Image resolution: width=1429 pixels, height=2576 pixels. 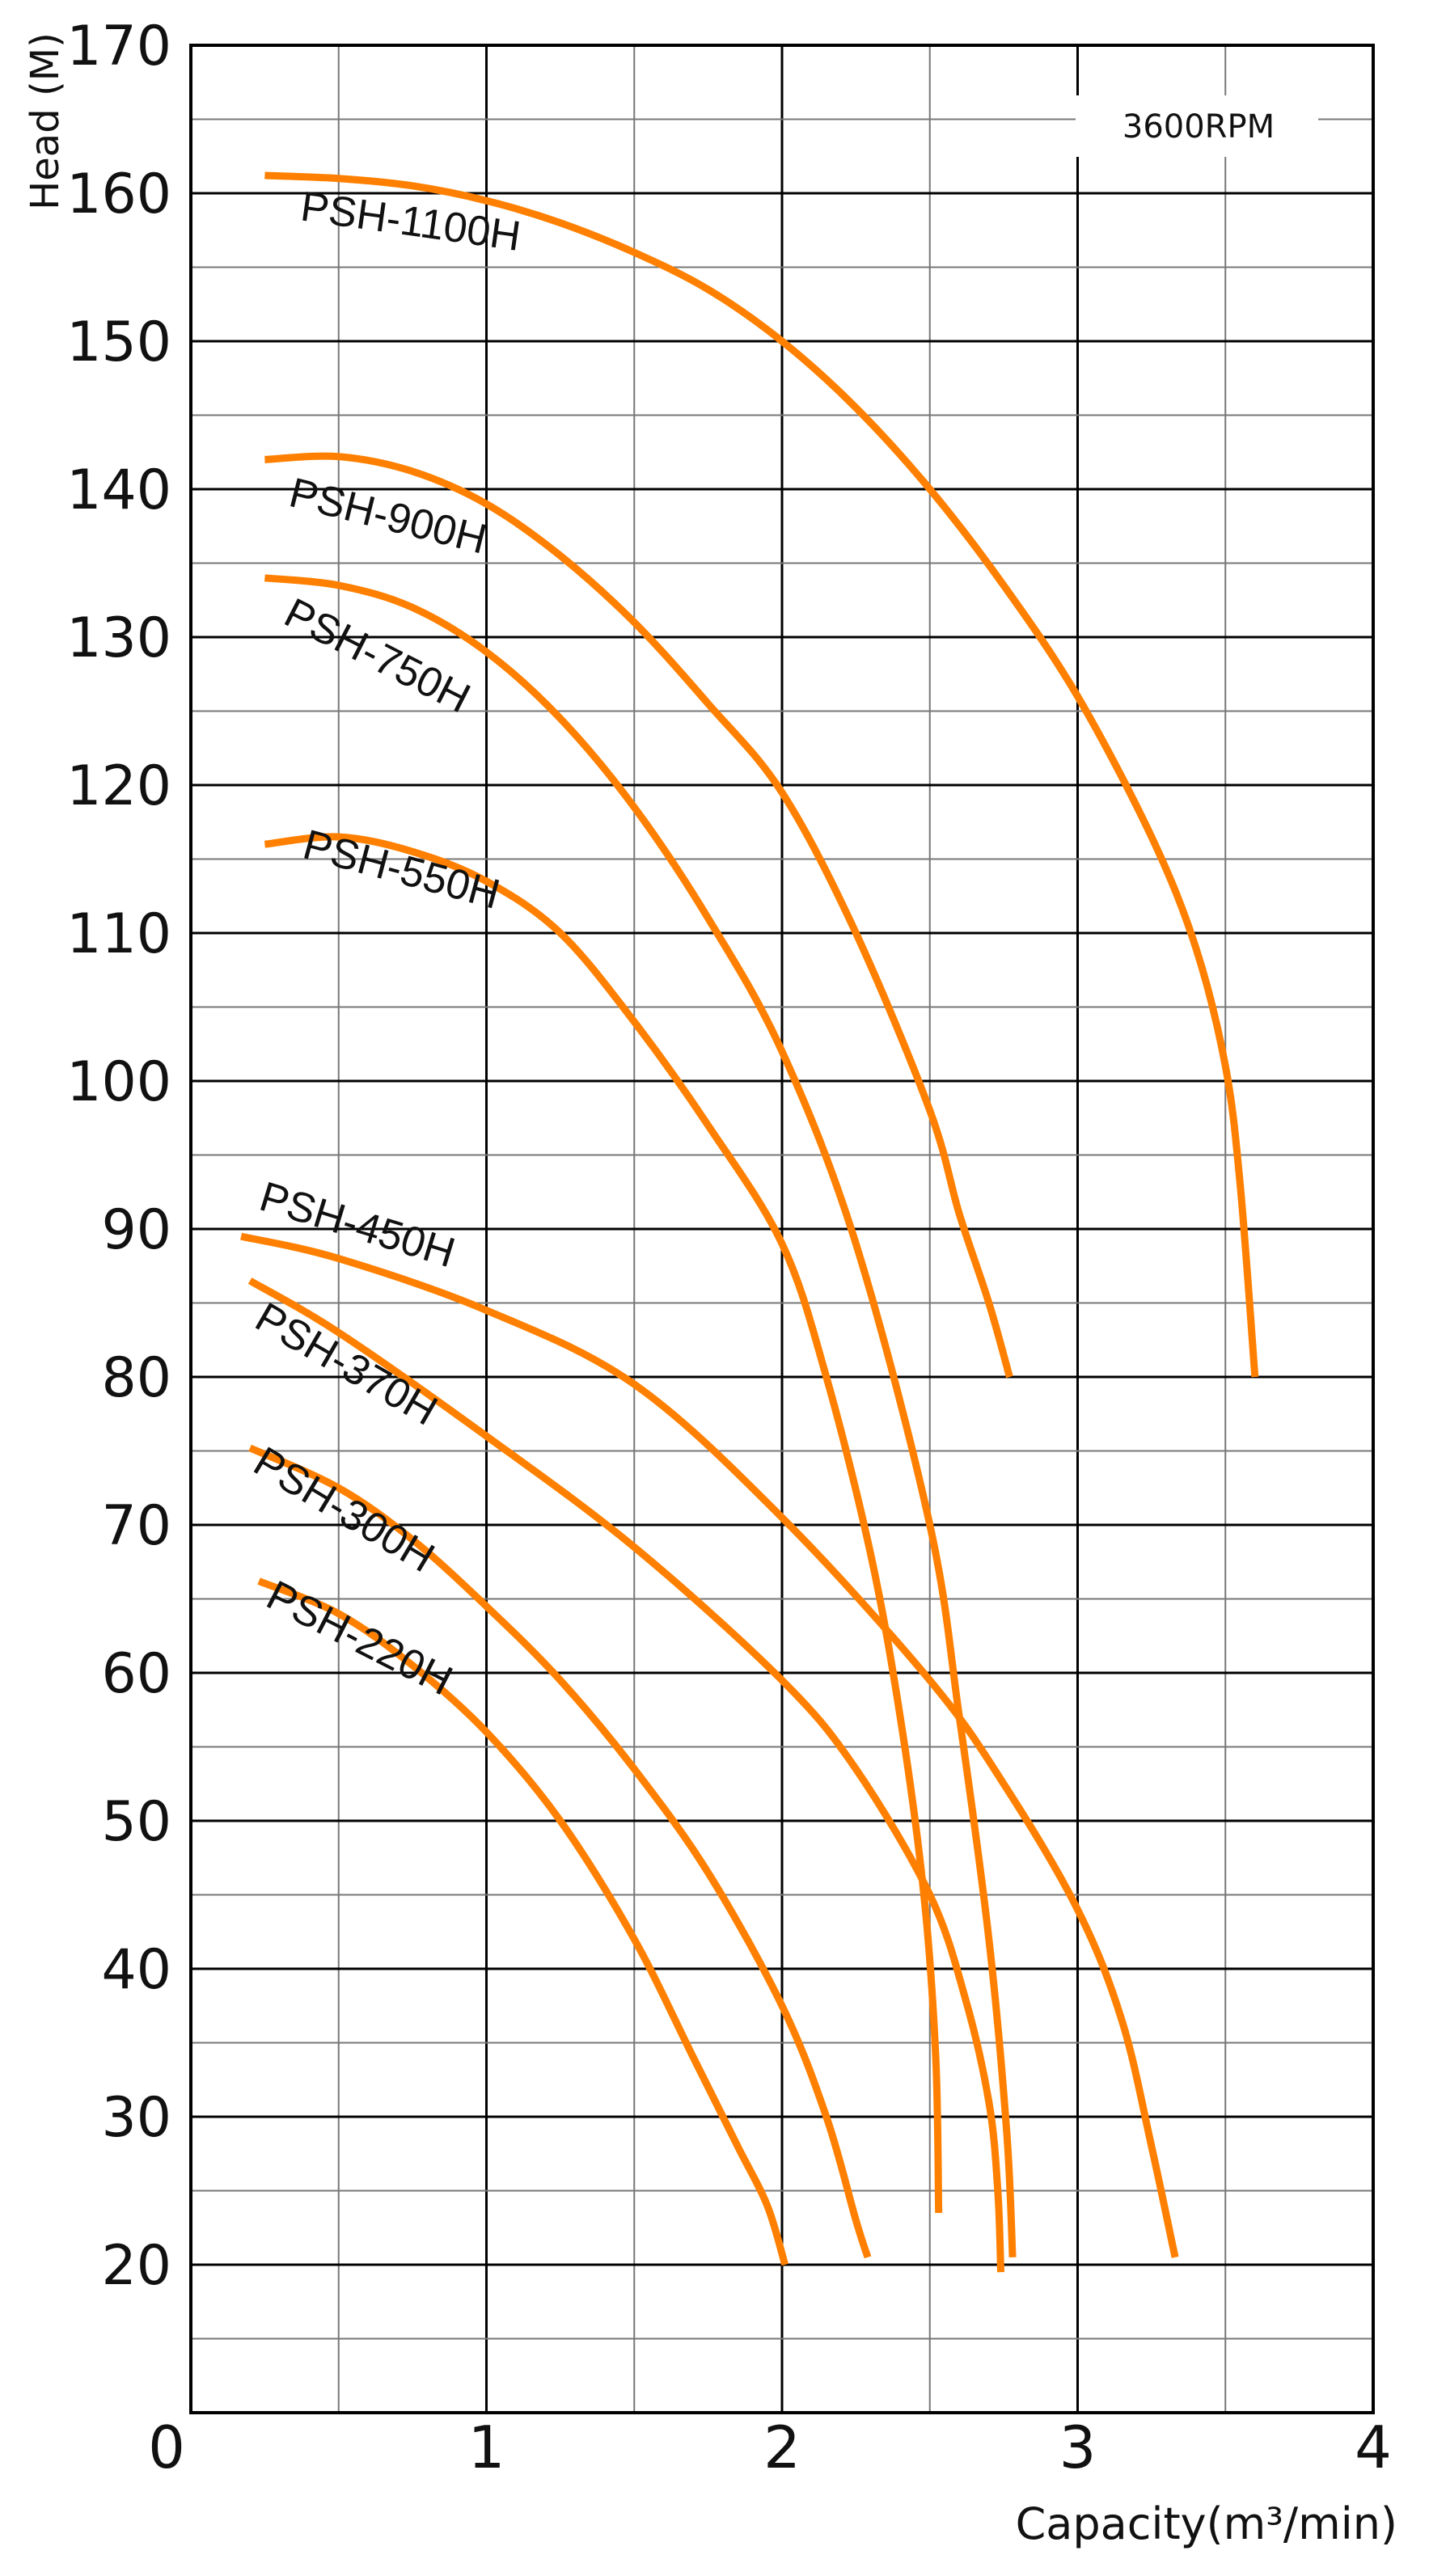 I want to click on x-tick-label: 1, so click(x=486, y=2447).